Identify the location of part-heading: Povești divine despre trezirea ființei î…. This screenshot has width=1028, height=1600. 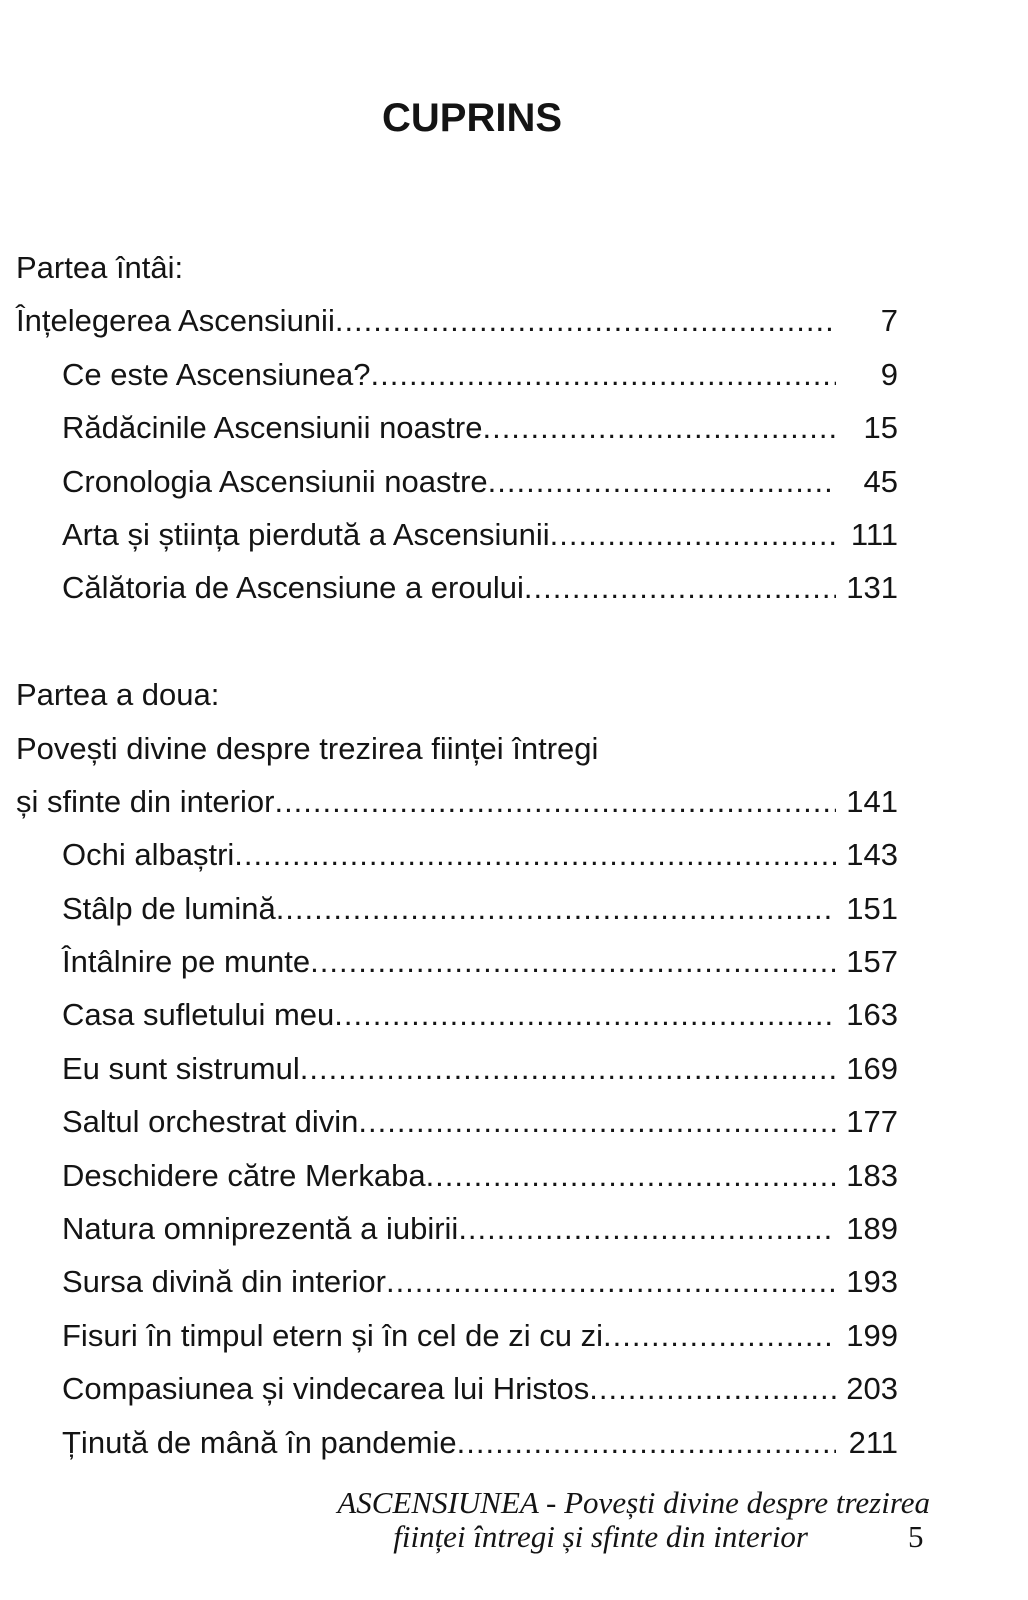
(457, 748).